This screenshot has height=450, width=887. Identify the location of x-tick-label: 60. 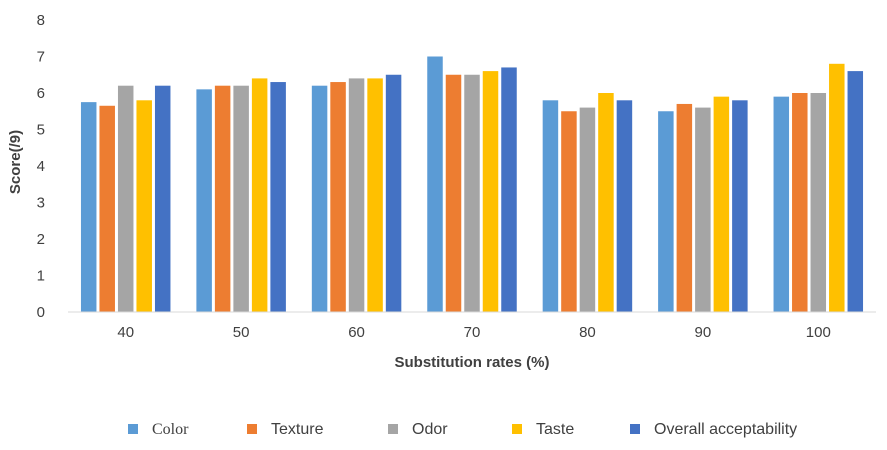
(356, 332).